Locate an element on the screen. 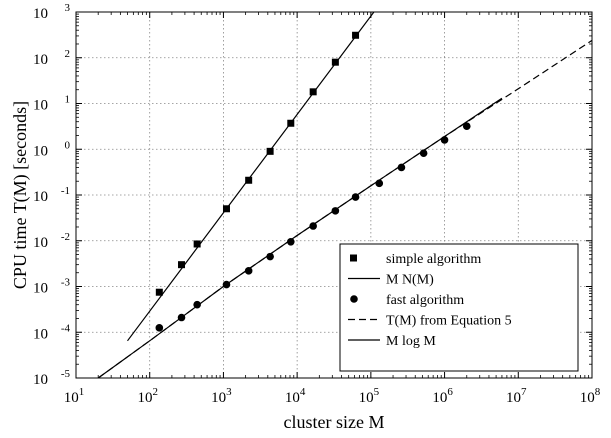 Image resolution: width=611 pixels, height=438 pixels. x-tick-label: 10⁴ is located at coordinates (295, 396).